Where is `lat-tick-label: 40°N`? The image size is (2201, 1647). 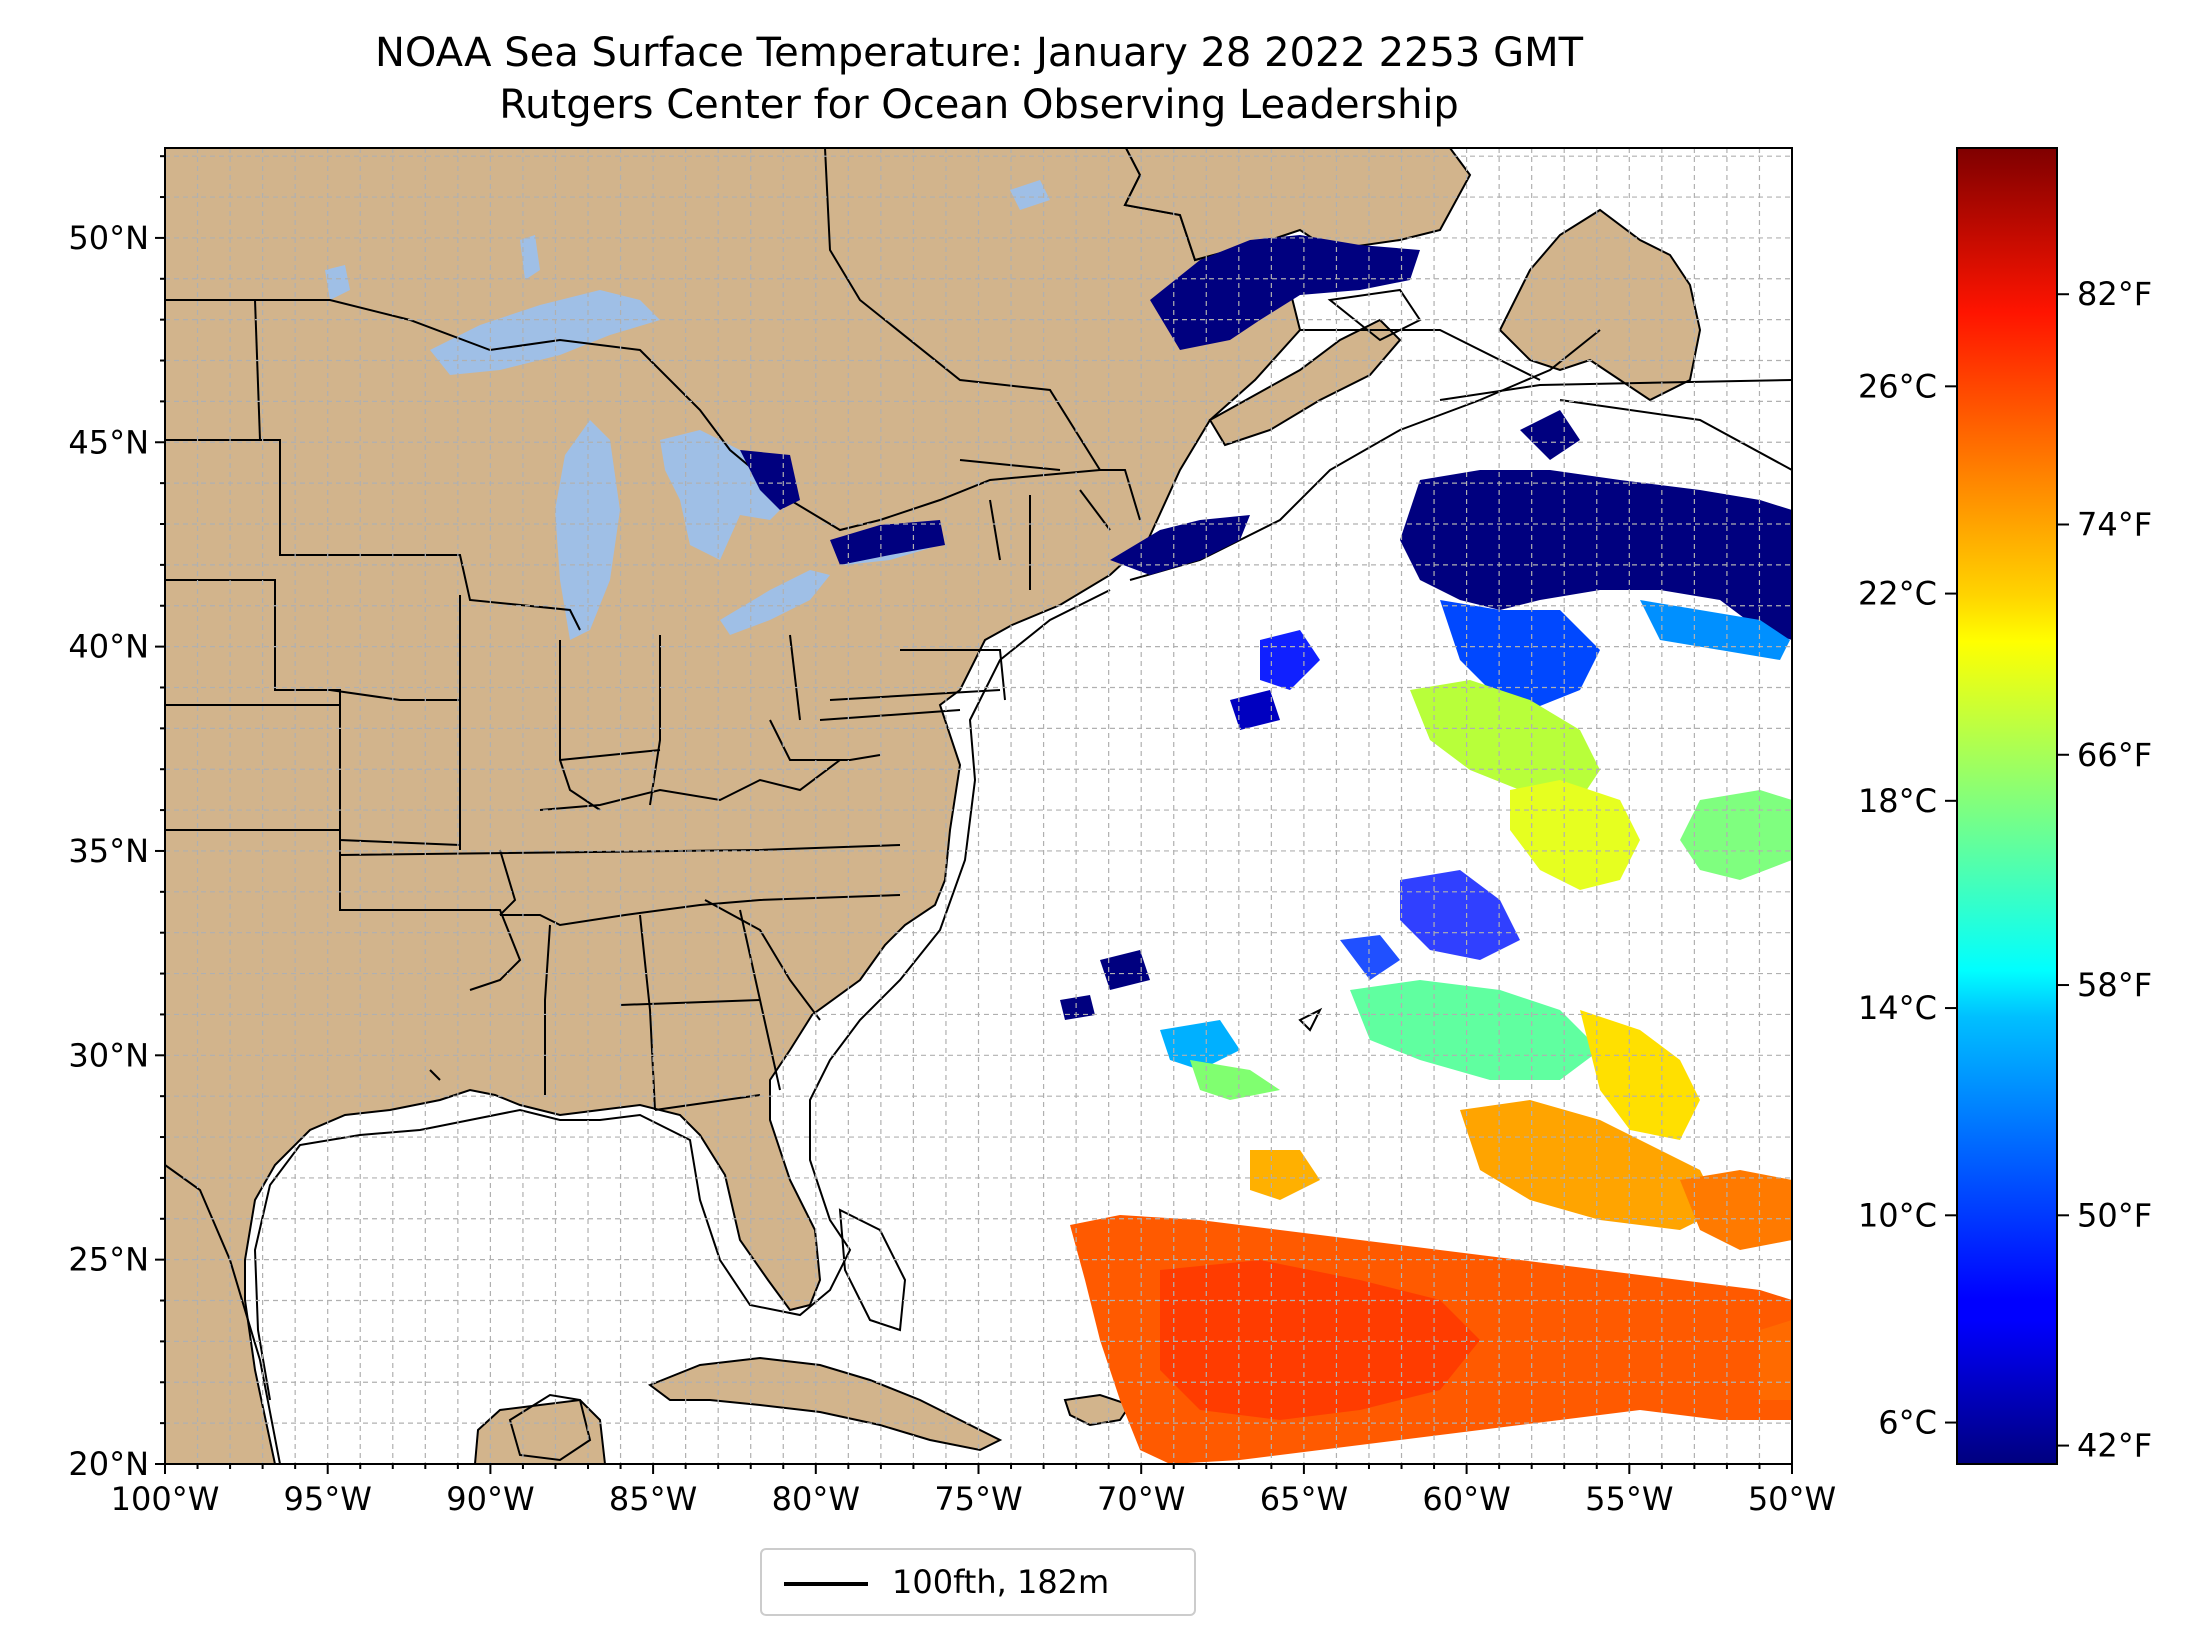
lat-tick-label: 40°N is located at coordinates (108, 647).